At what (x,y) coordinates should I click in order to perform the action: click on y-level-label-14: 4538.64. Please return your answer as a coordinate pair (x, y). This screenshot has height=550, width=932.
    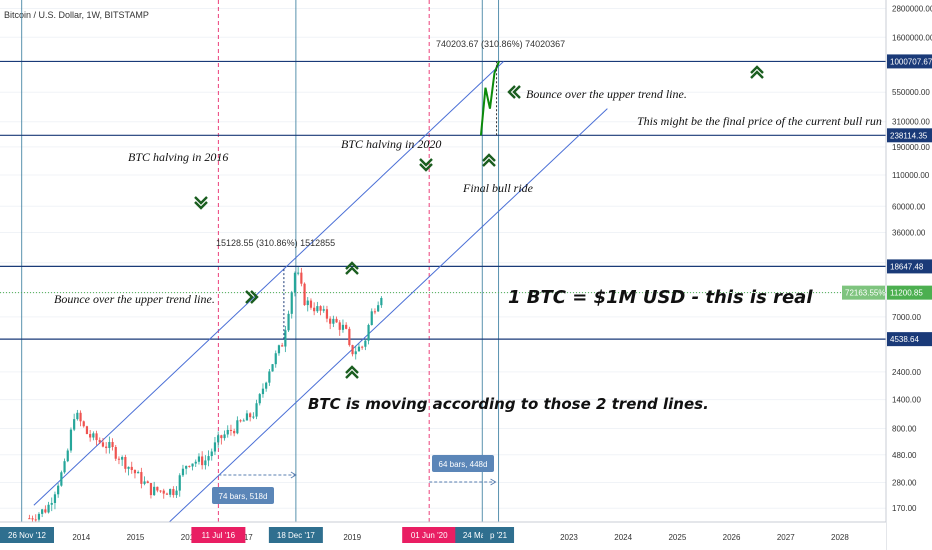
    Looking at the image, I should click on (904, 339).